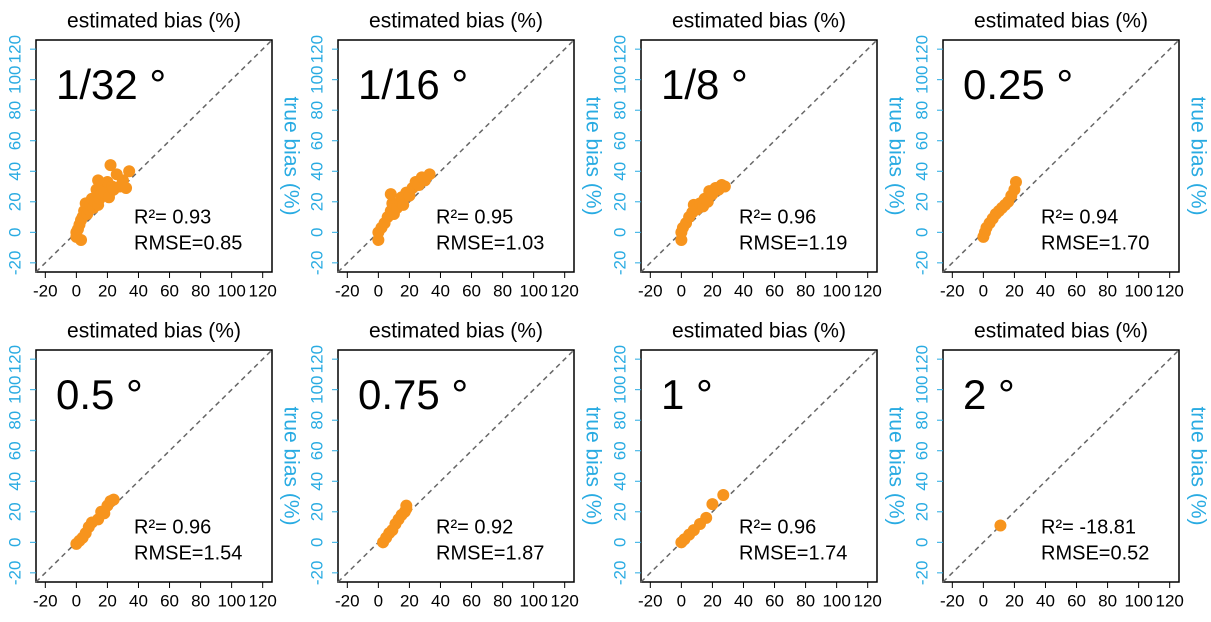 Image resolution: width=1211 pixels, height=622 pixels. Describe the element at coordinates (172, 217) in the screenshot. I see `r2-annotation: R²= 0.93` at that location.